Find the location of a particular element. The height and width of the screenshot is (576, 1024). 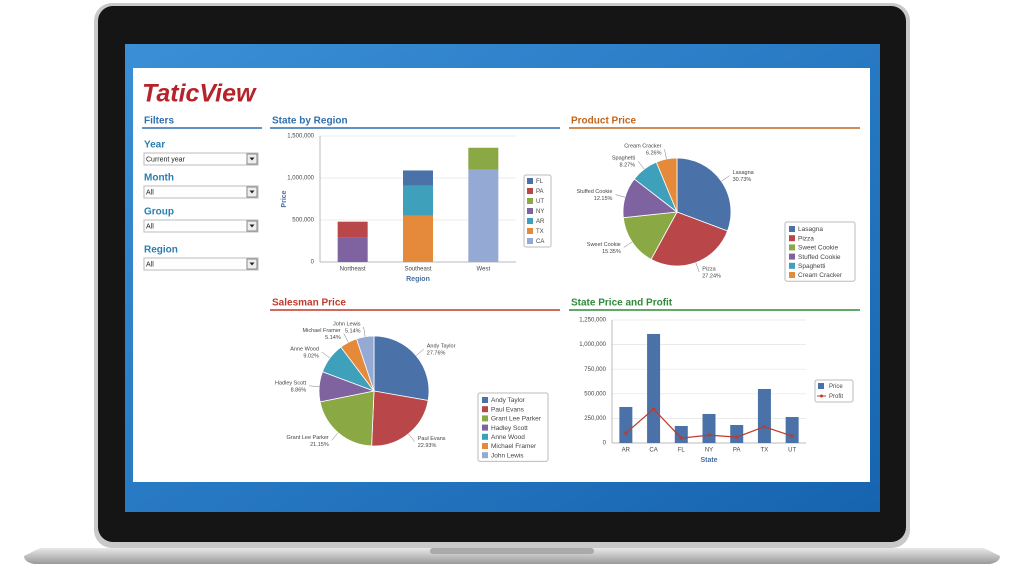

legend-label: John Lewis is located at coordinates (507, 455).